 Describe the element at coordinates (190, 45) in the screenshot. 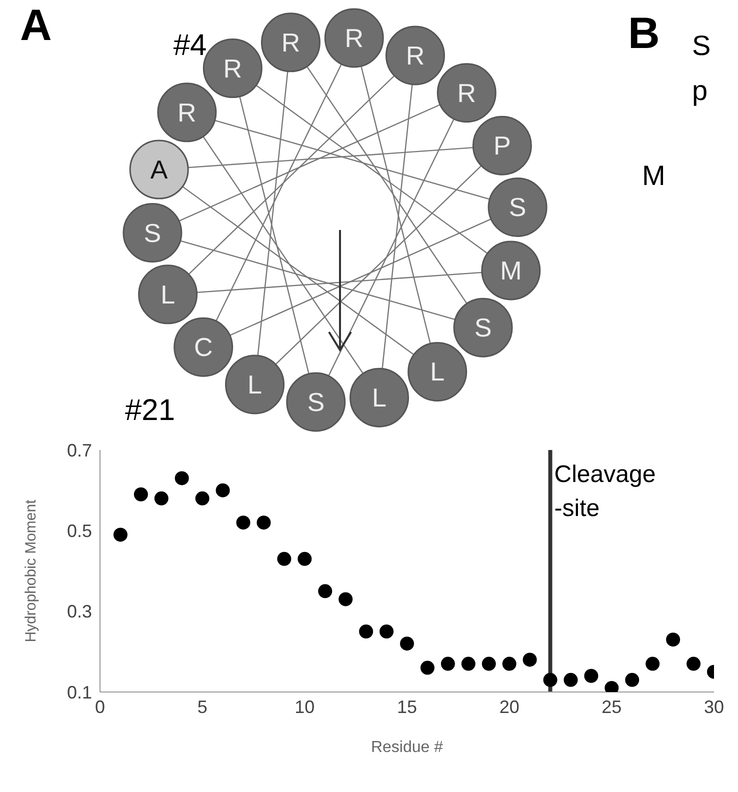

I see `text: #4` at that location.